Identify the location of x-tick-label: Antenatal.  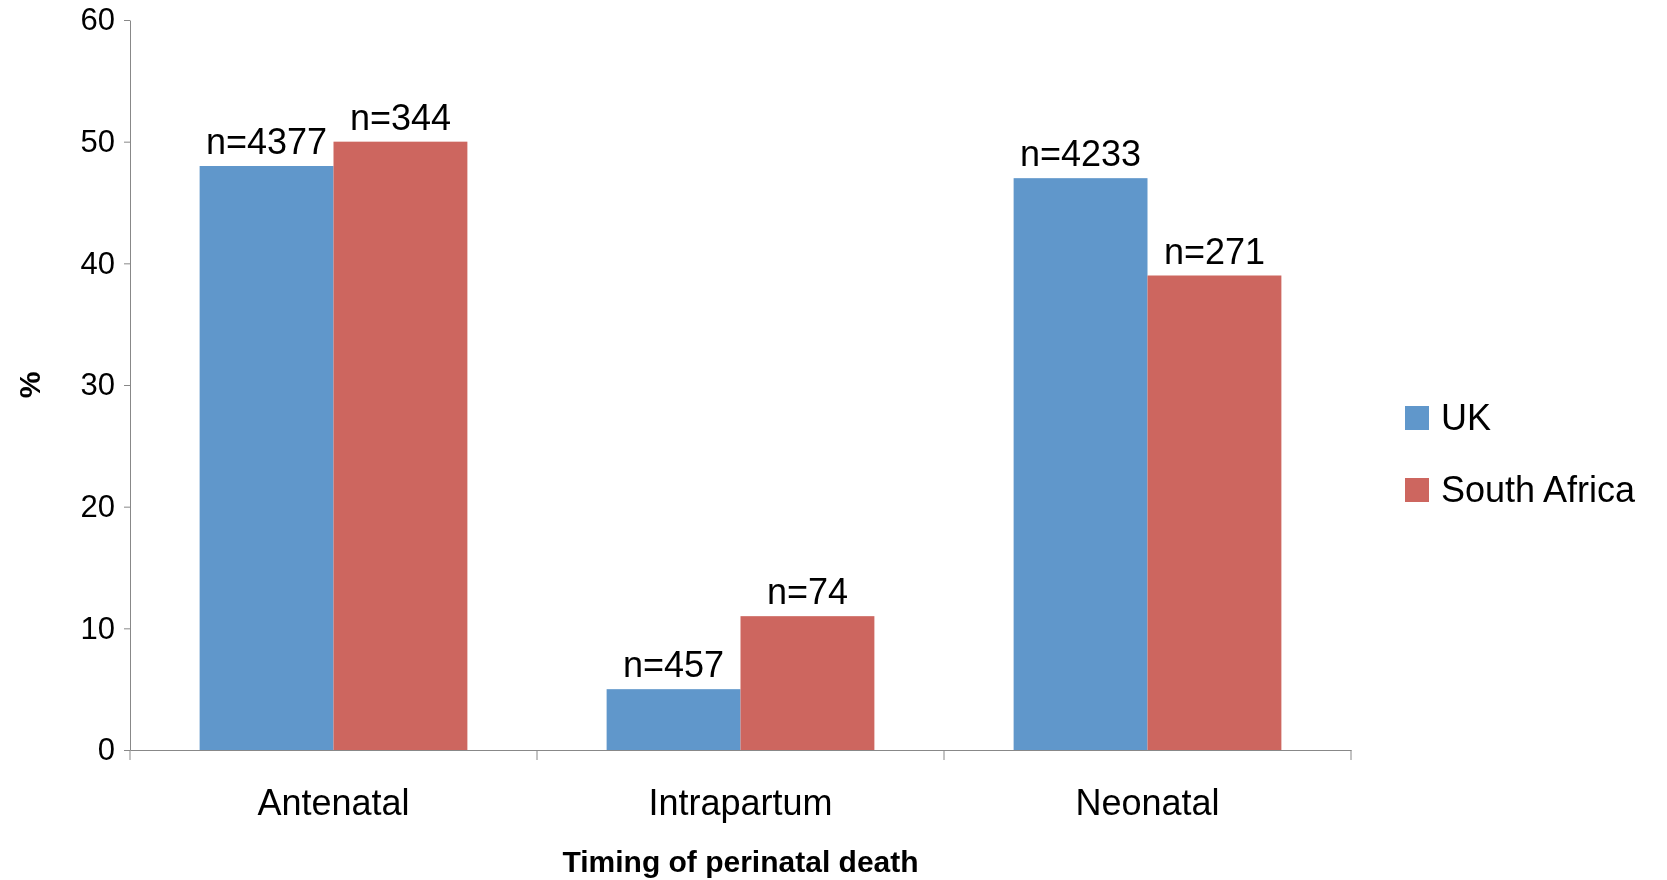
(333, 802).